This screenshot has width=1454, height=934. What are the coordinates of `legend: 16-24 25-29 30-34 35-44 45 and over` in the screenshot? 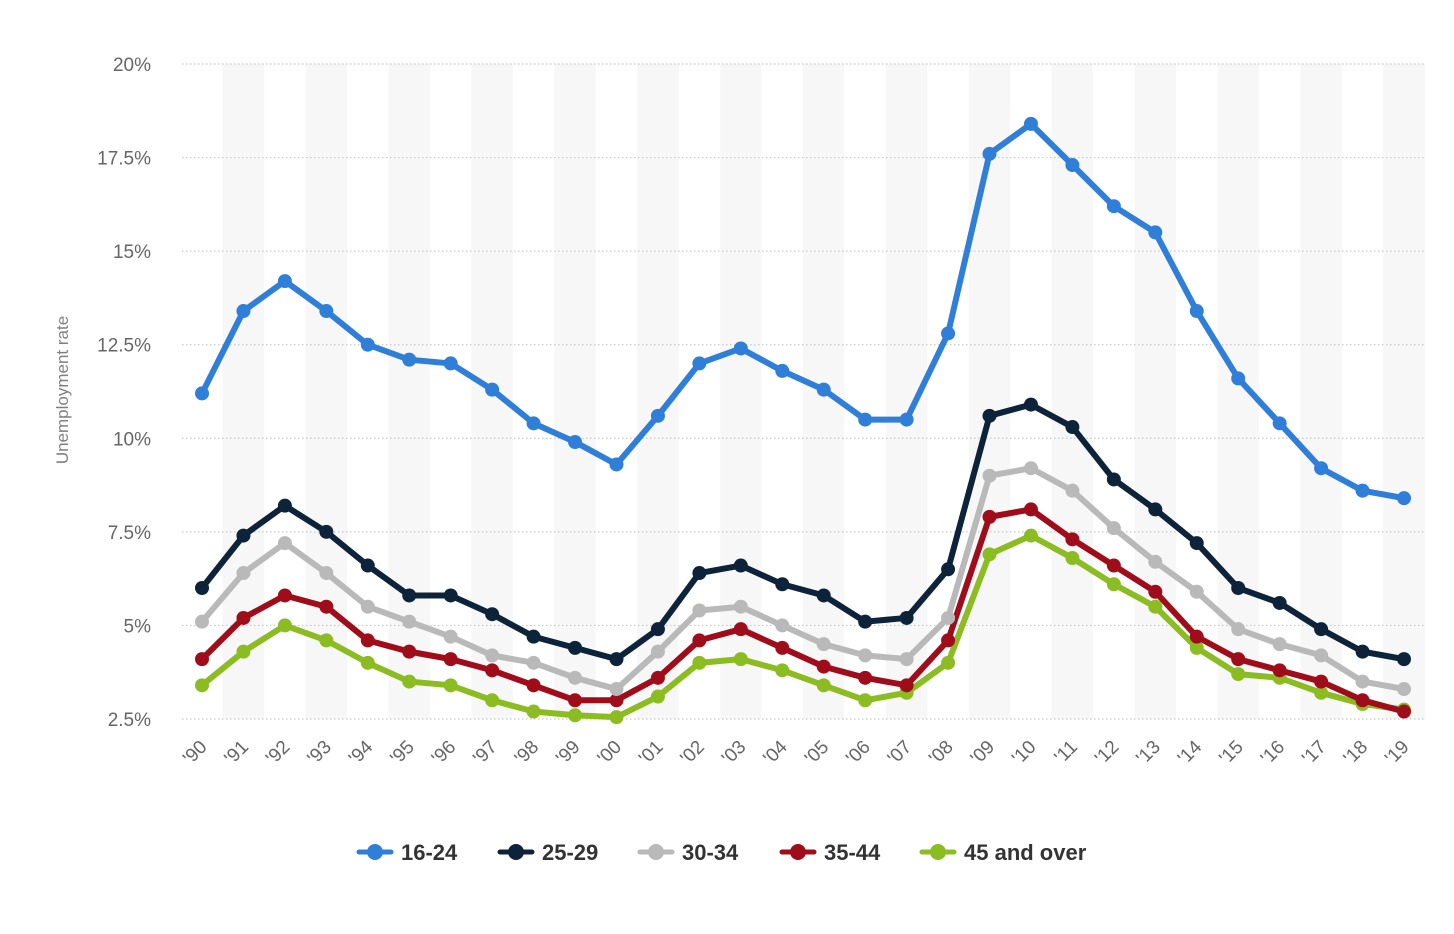 It's located at (721, 852).